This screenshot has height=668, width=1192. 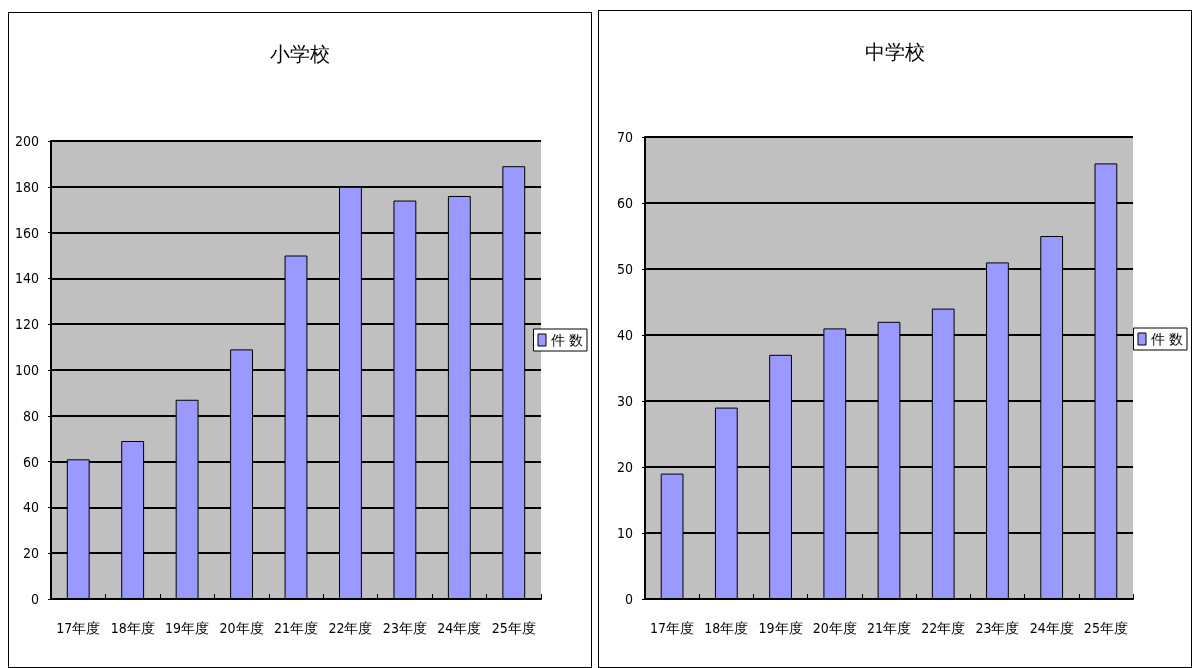 I want to click on y-tick-label: 80, so click(x=30, y=415).